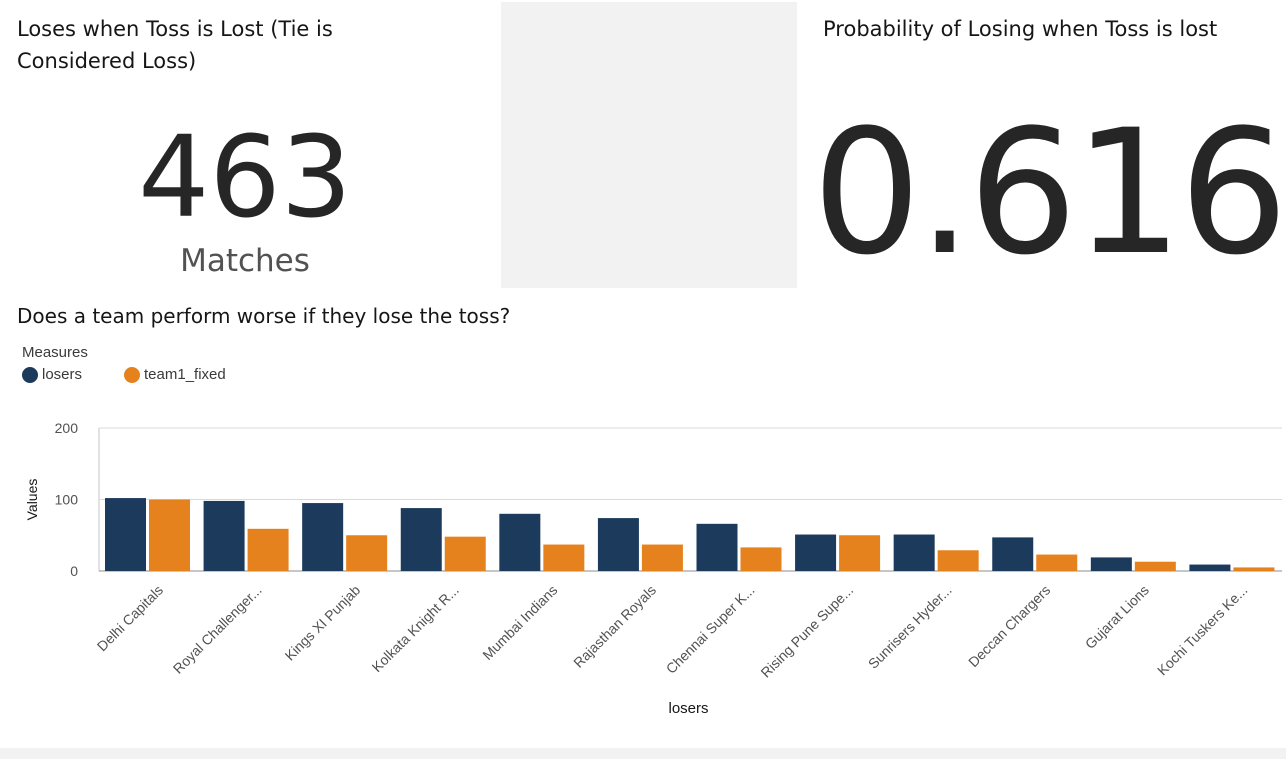  I want to click on losses-count-value: 463, so click(245, 178).